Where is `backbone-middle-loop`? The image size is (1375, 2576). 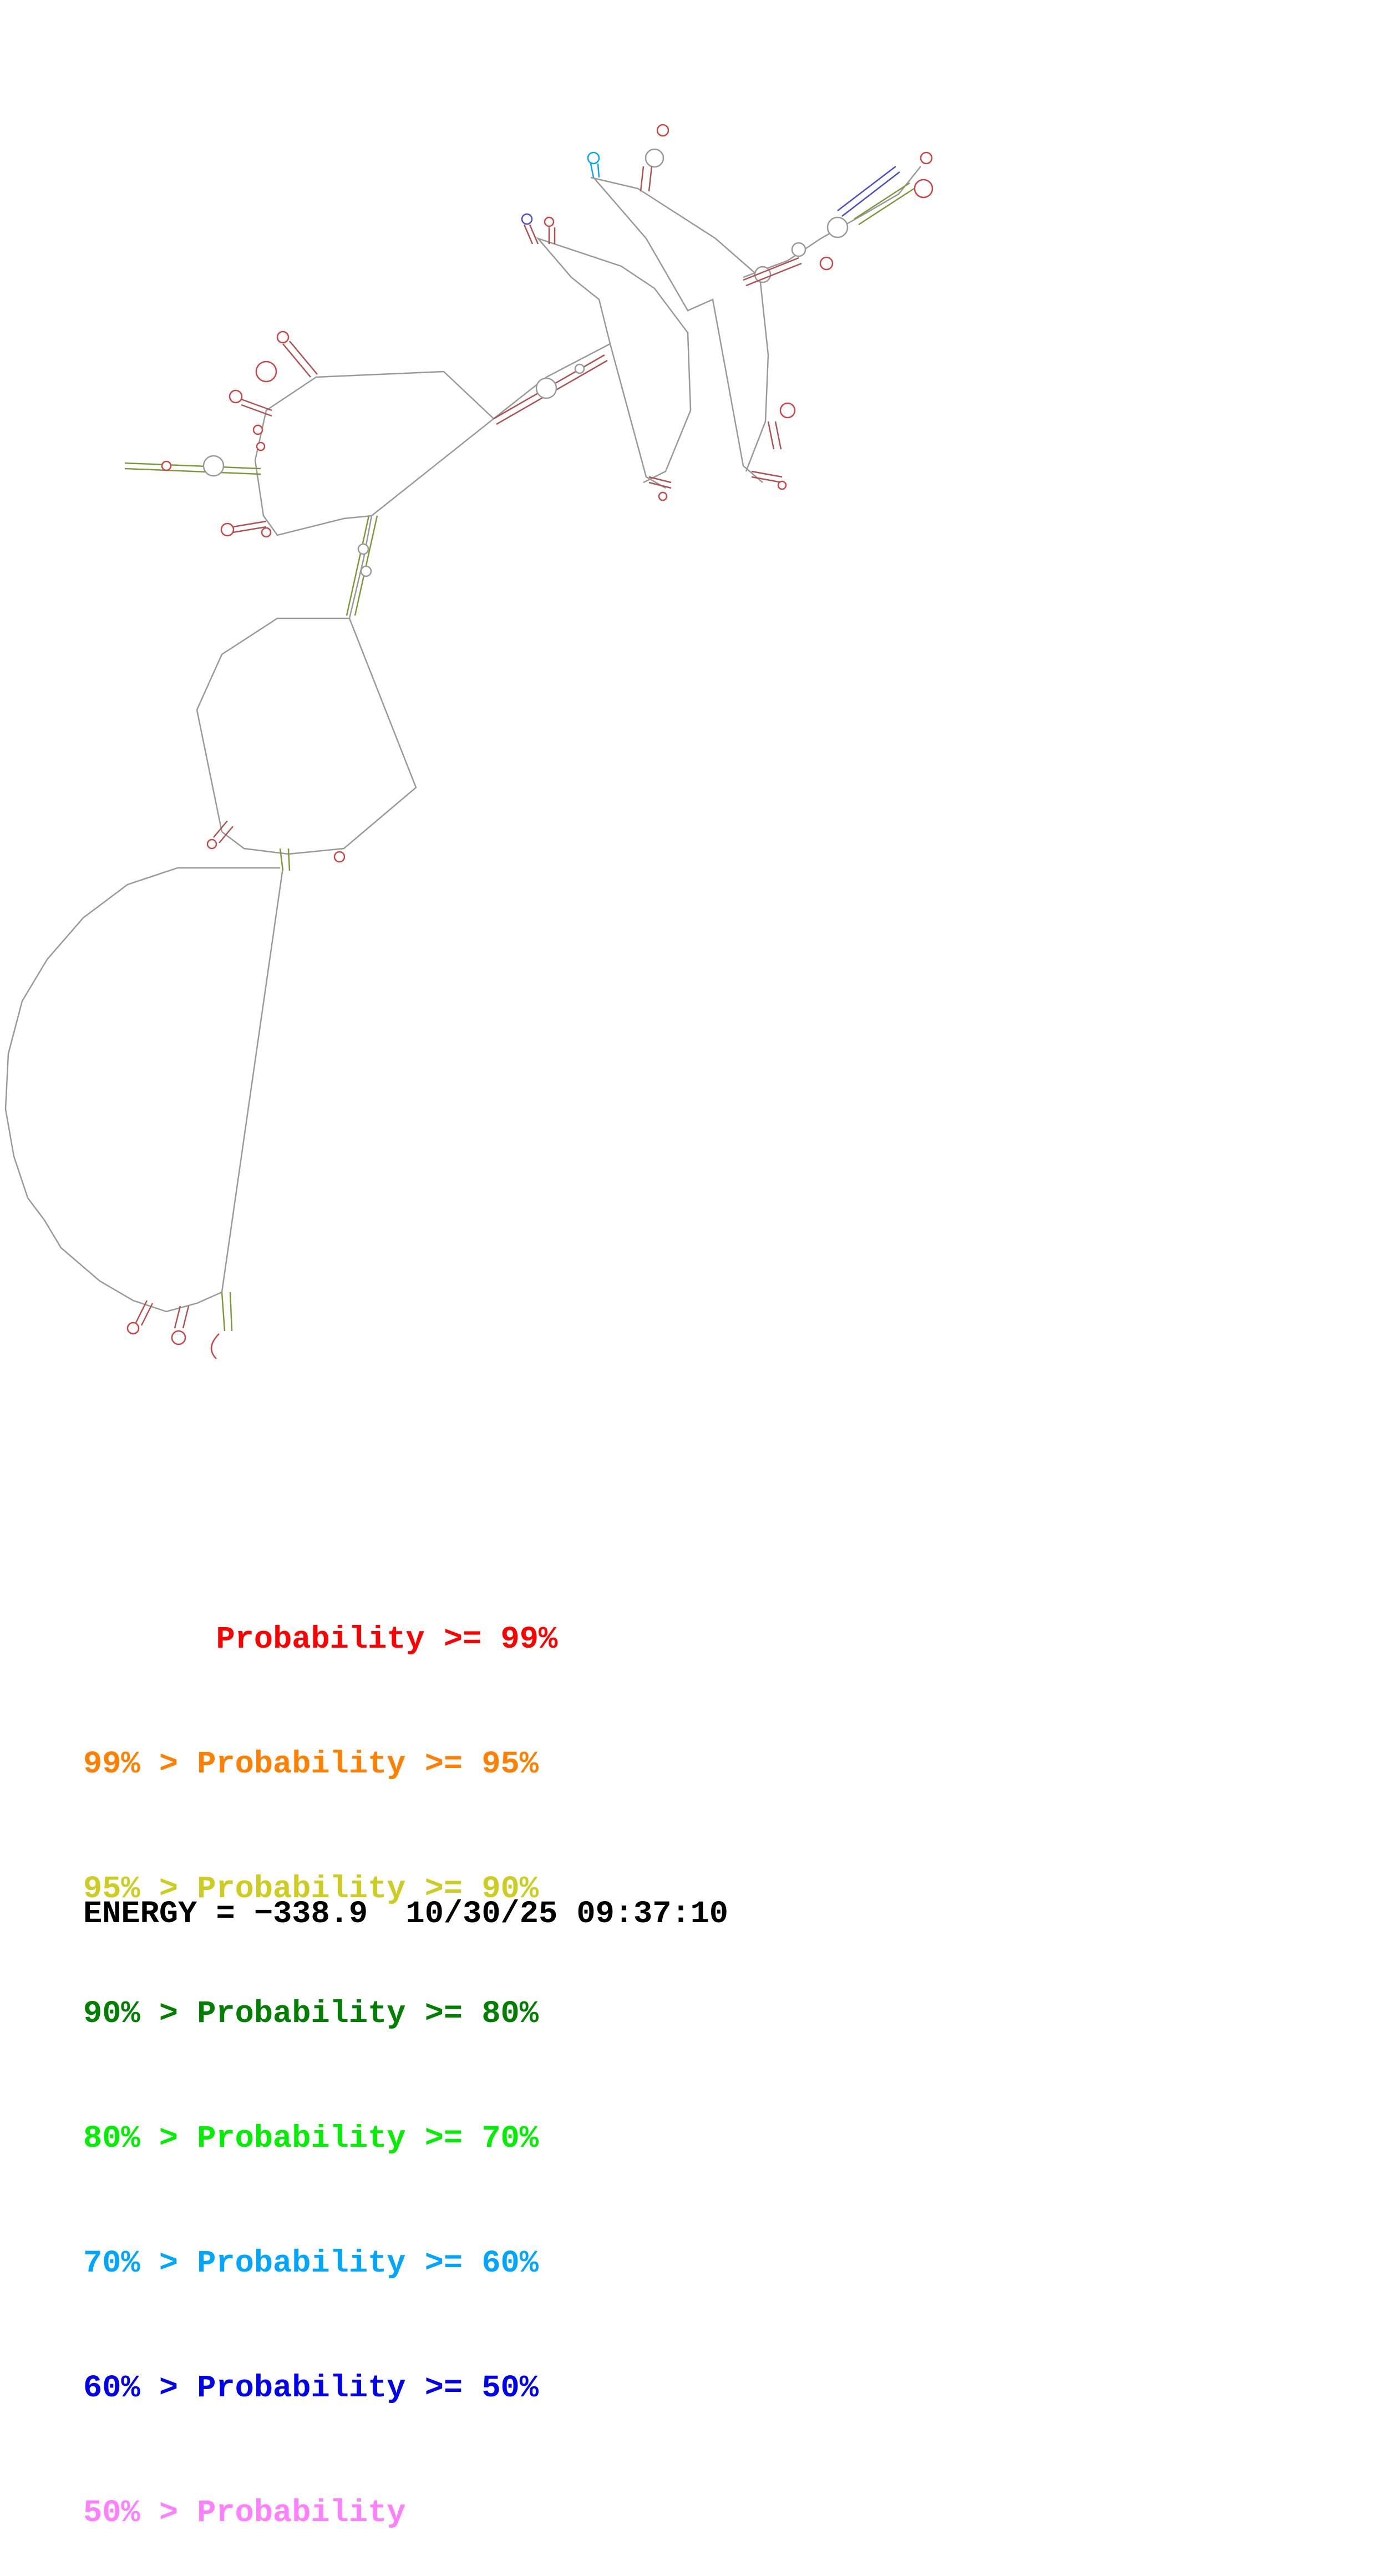
backbone-middle-loop is located at coordinates (306, 736).